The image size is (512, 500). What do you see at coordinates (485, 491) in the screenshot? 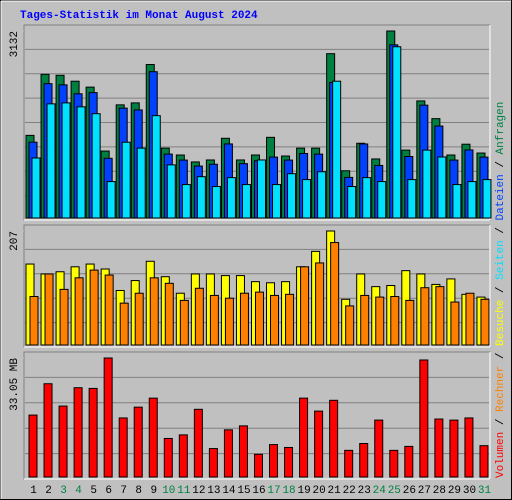
I see `x-tick-label: 31` at bounding box center [485, 491].